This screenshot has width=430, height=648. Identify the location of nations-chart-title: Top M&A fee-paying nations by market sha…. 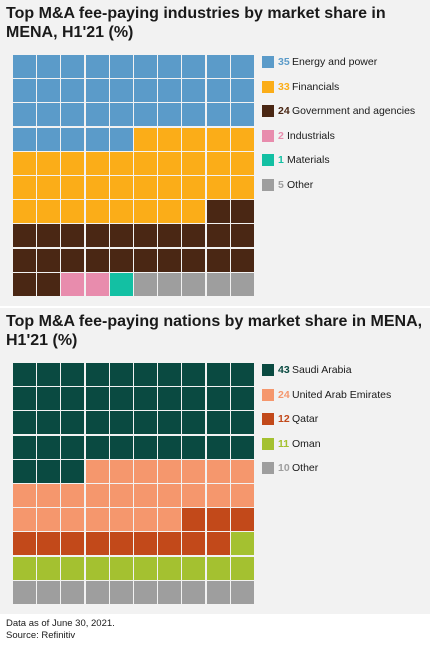
(214, 331).